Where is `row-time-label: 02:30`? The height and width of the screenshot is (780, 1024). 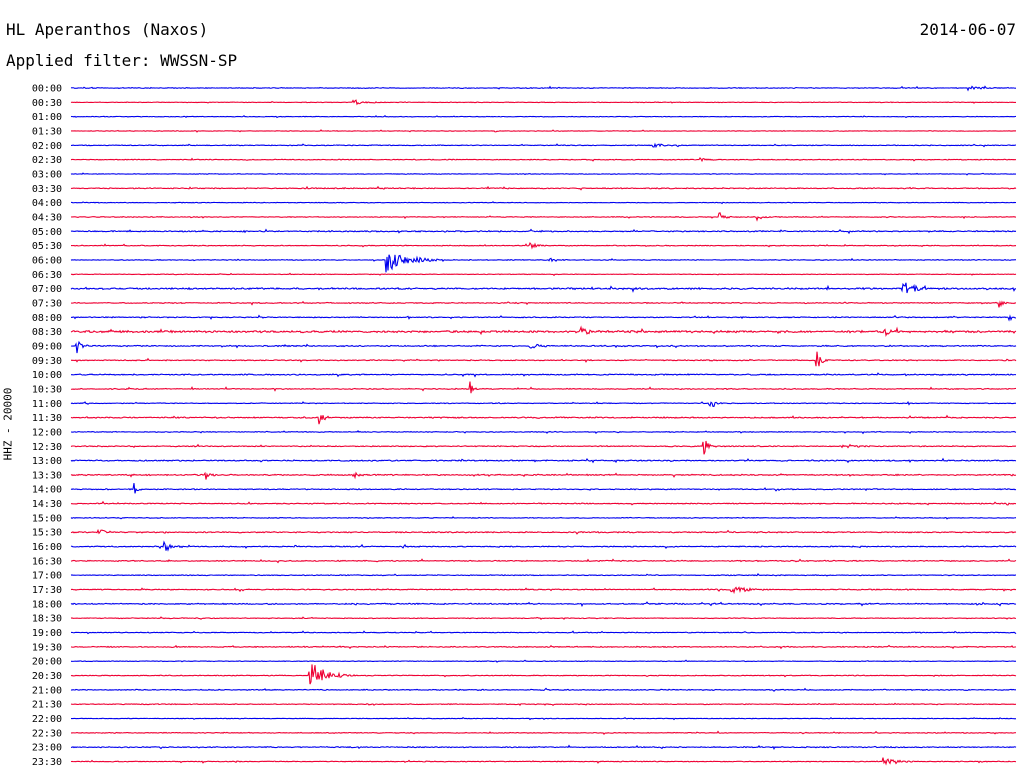
row-time-label: 02:30 is located at coordinates (47, 160).